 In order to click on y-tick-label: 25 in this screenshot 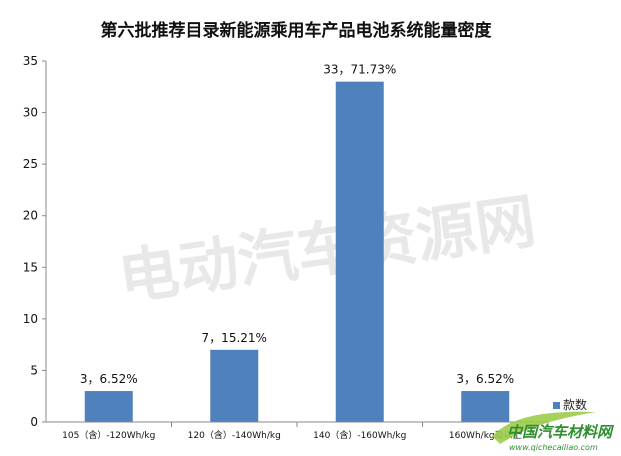, I will do `click(30, 164)`.